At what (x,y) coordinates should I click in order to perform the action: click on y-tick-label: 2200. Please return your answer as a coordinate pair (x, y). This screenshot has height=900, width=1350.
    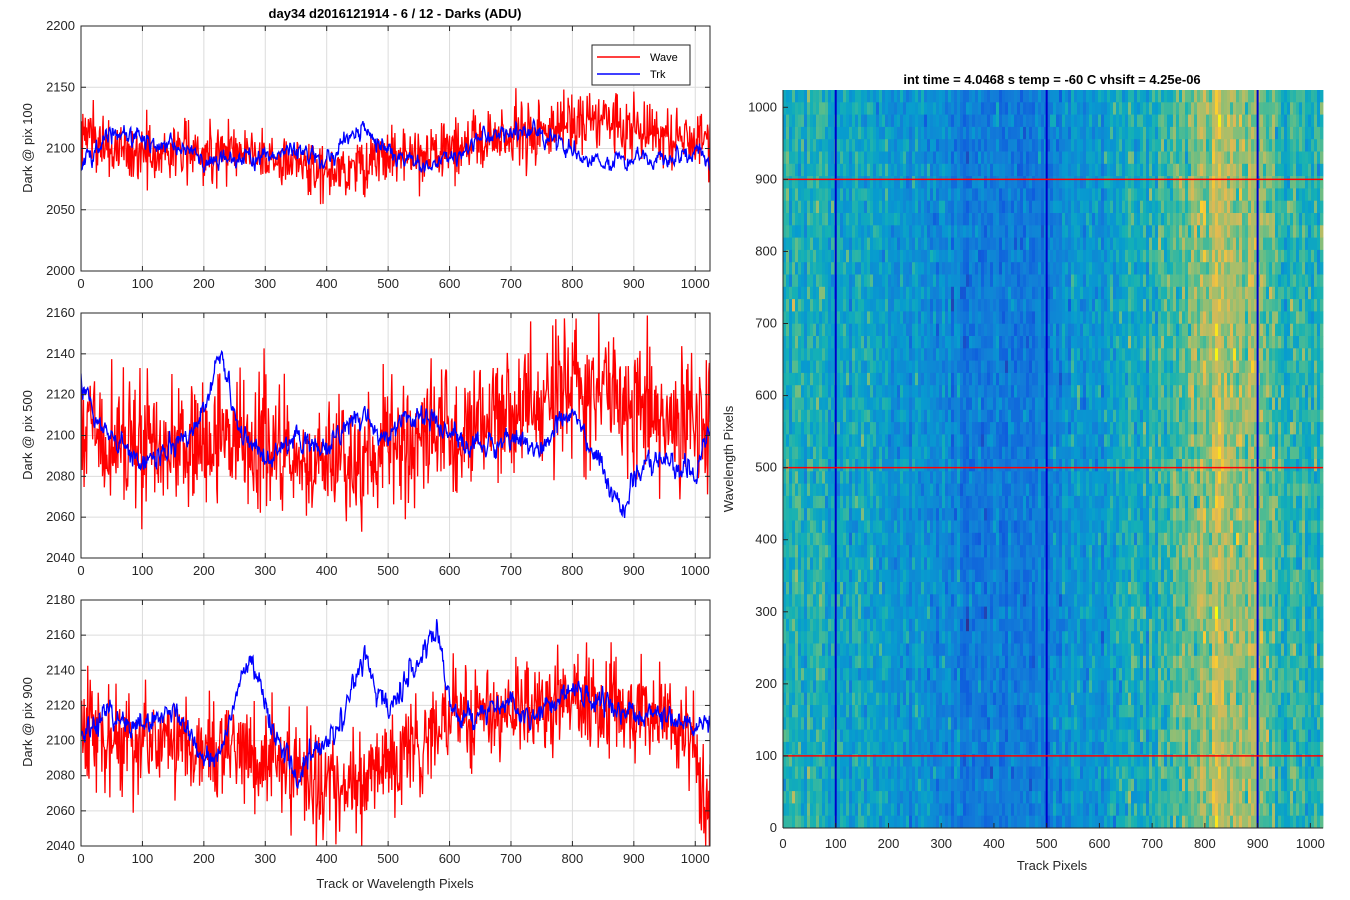
    Looking at the image, I should click on (60, 25).